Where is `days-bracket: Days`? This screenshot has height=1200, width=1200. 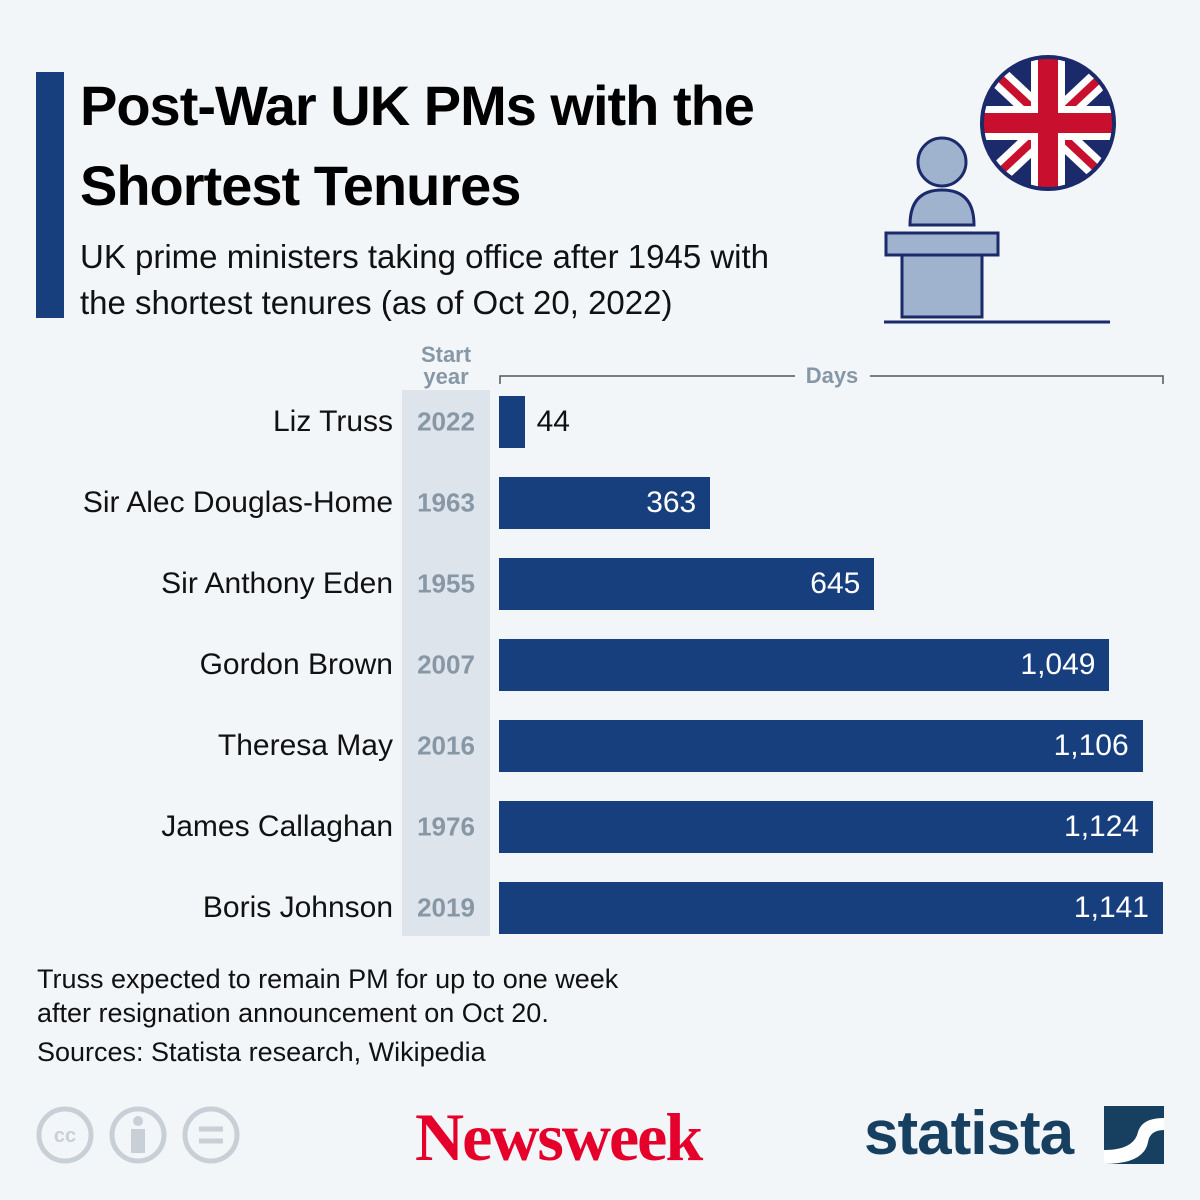
days-bracket: Days is located at coordinates (831, 375).